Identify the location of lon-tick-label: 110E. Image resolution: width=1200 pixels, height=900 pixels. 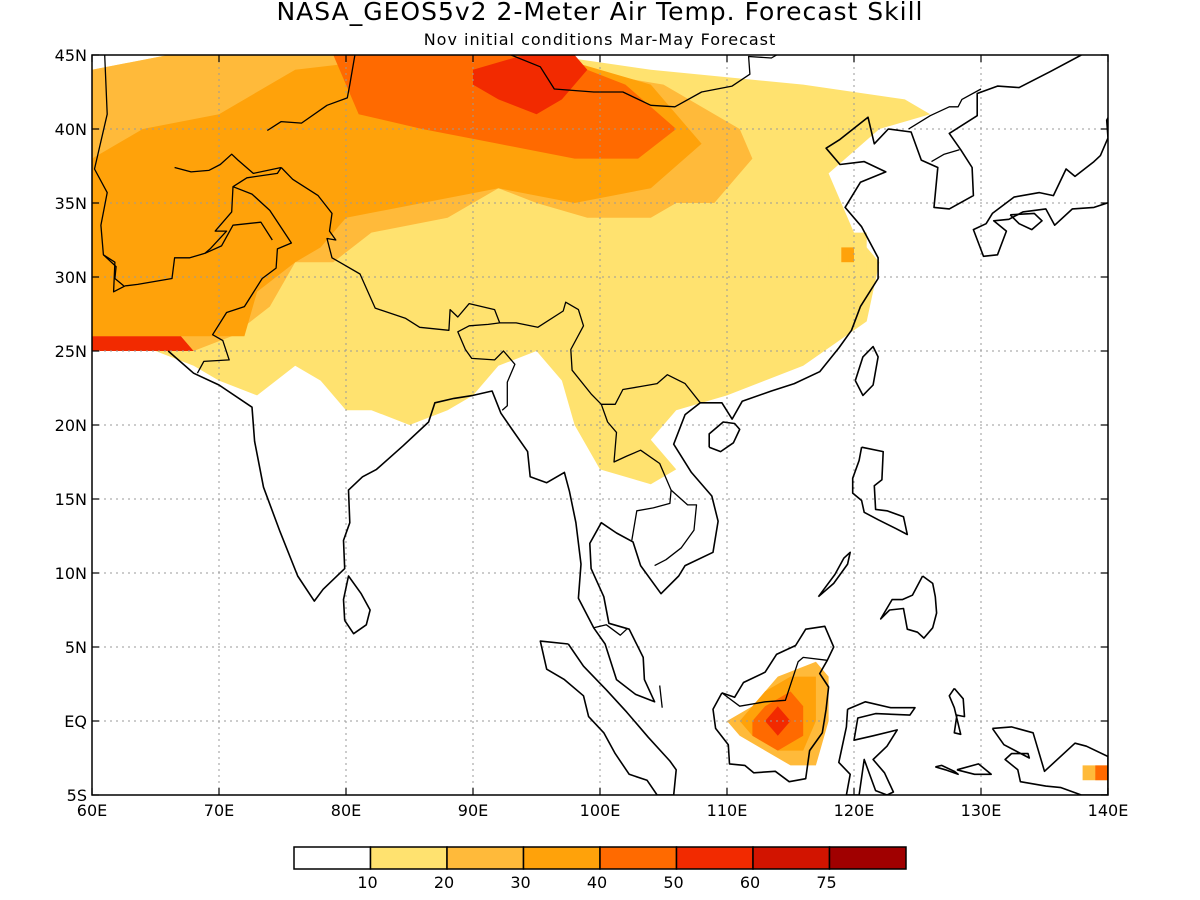
(727, 810).